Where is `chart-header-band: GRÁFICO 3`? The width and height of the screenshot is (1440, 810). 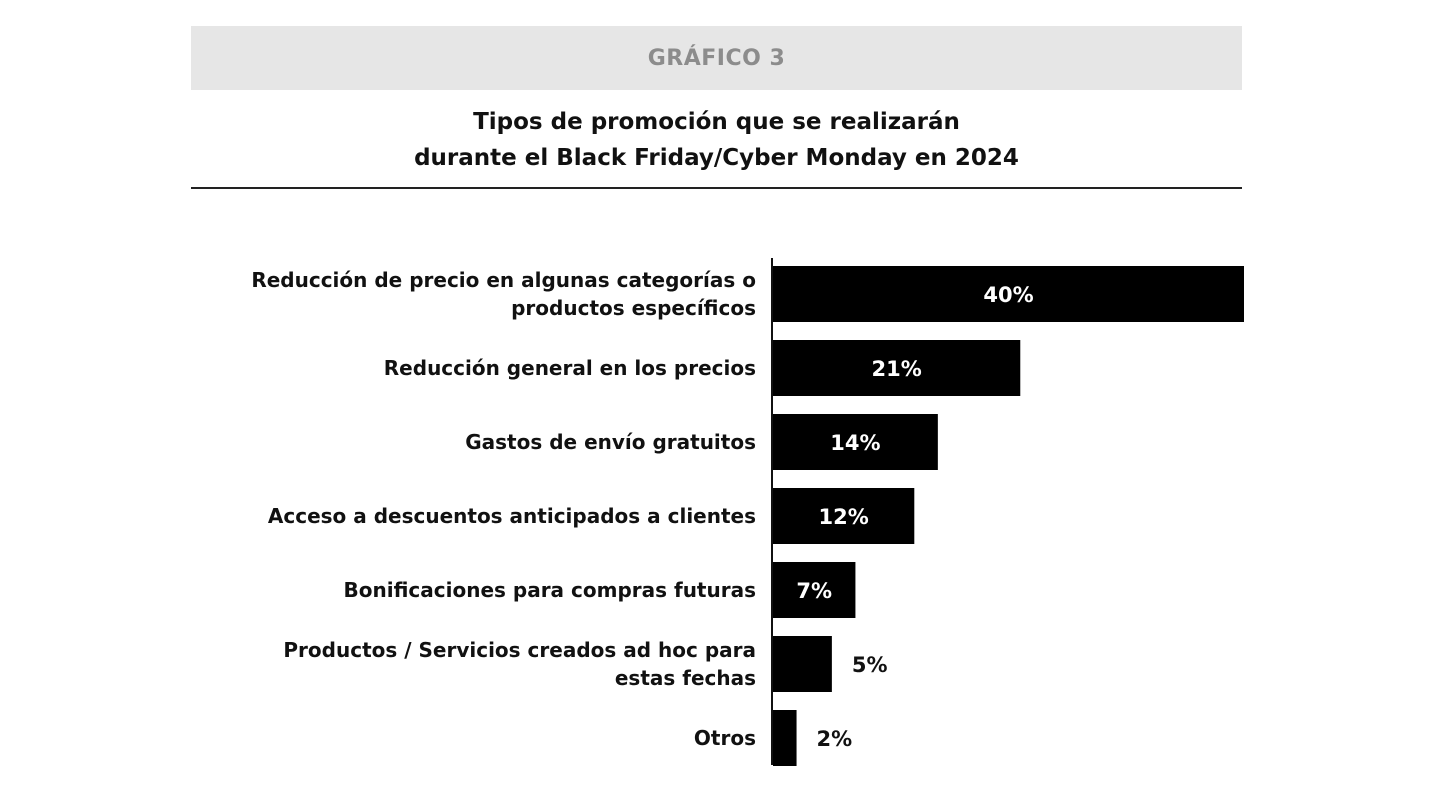
chart-header-band: GRÁFICO 3 is located at coordinates (716, 58).